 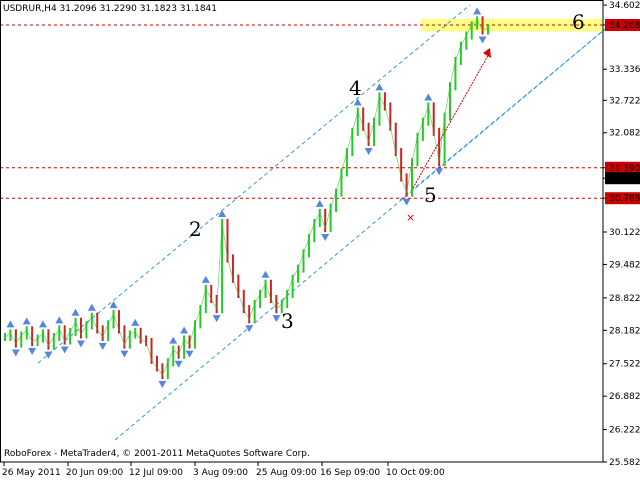 What do you see at coordinates (287, 321) in the screenshot?
I see `wave-label-3: 3` at bounding box center [287, 321].